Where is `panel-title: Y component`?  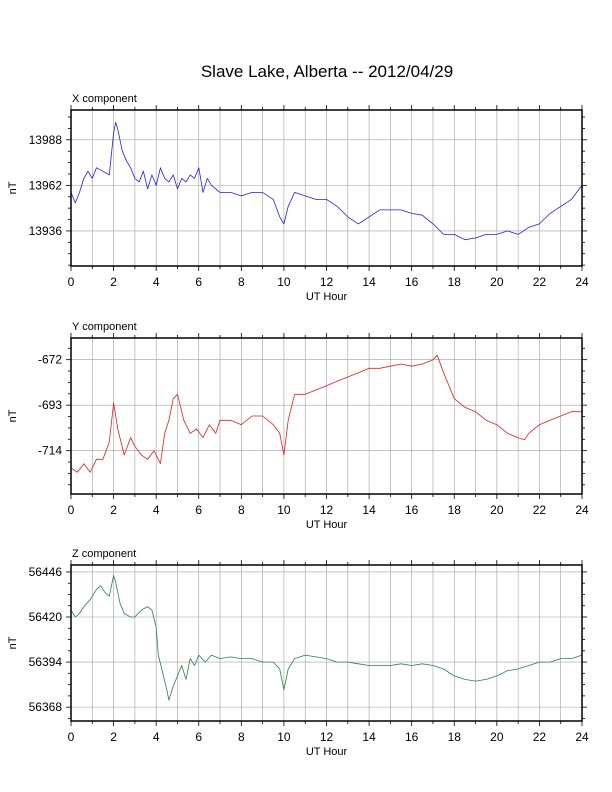 panel-title: Y component is located at coordinates (104, 327).